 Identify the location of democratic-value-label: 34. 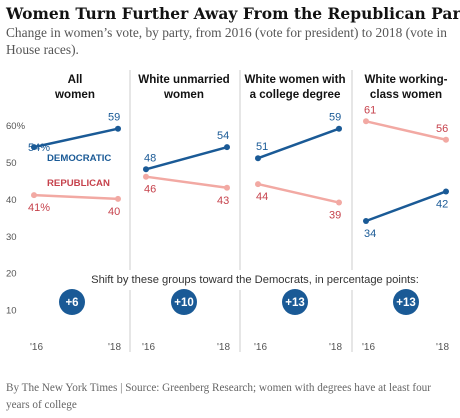
(370, 234).